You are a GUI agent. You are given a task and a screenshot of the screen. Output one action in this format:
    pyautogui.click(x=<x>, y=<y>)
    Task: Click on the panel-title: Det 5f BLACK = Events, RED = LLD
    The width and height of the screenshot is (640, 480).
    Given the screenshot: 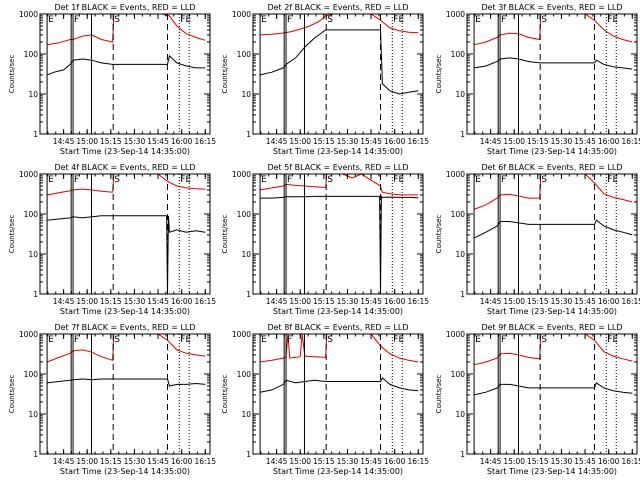 What is the action you would take?
    pyautogui.click(x=337, y=167)
    